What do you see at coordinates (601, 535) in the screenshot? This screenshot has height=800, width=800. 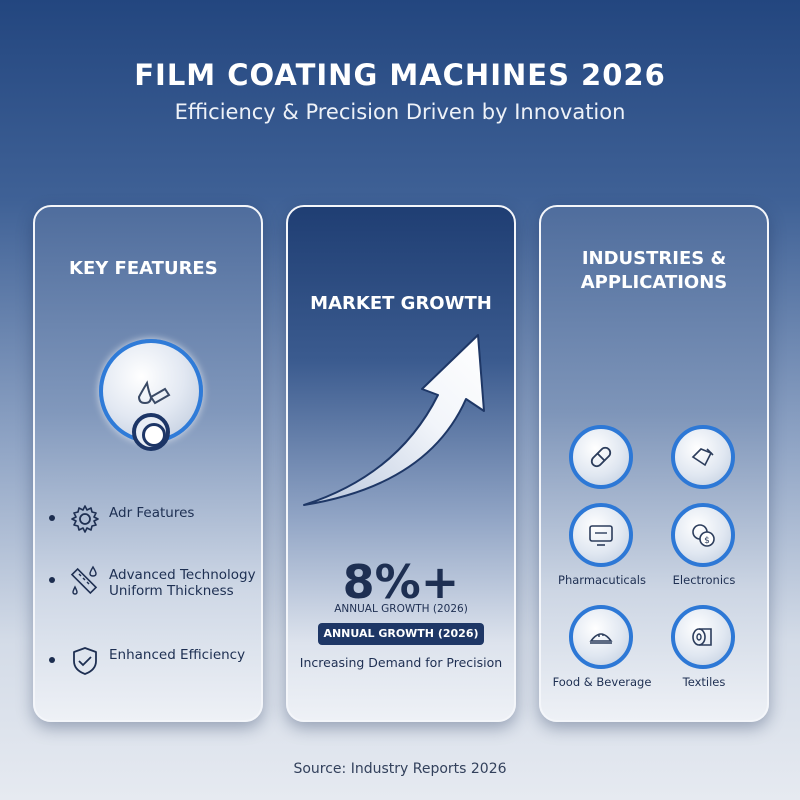 I see `display-icon` at bounding box center [601, 535].